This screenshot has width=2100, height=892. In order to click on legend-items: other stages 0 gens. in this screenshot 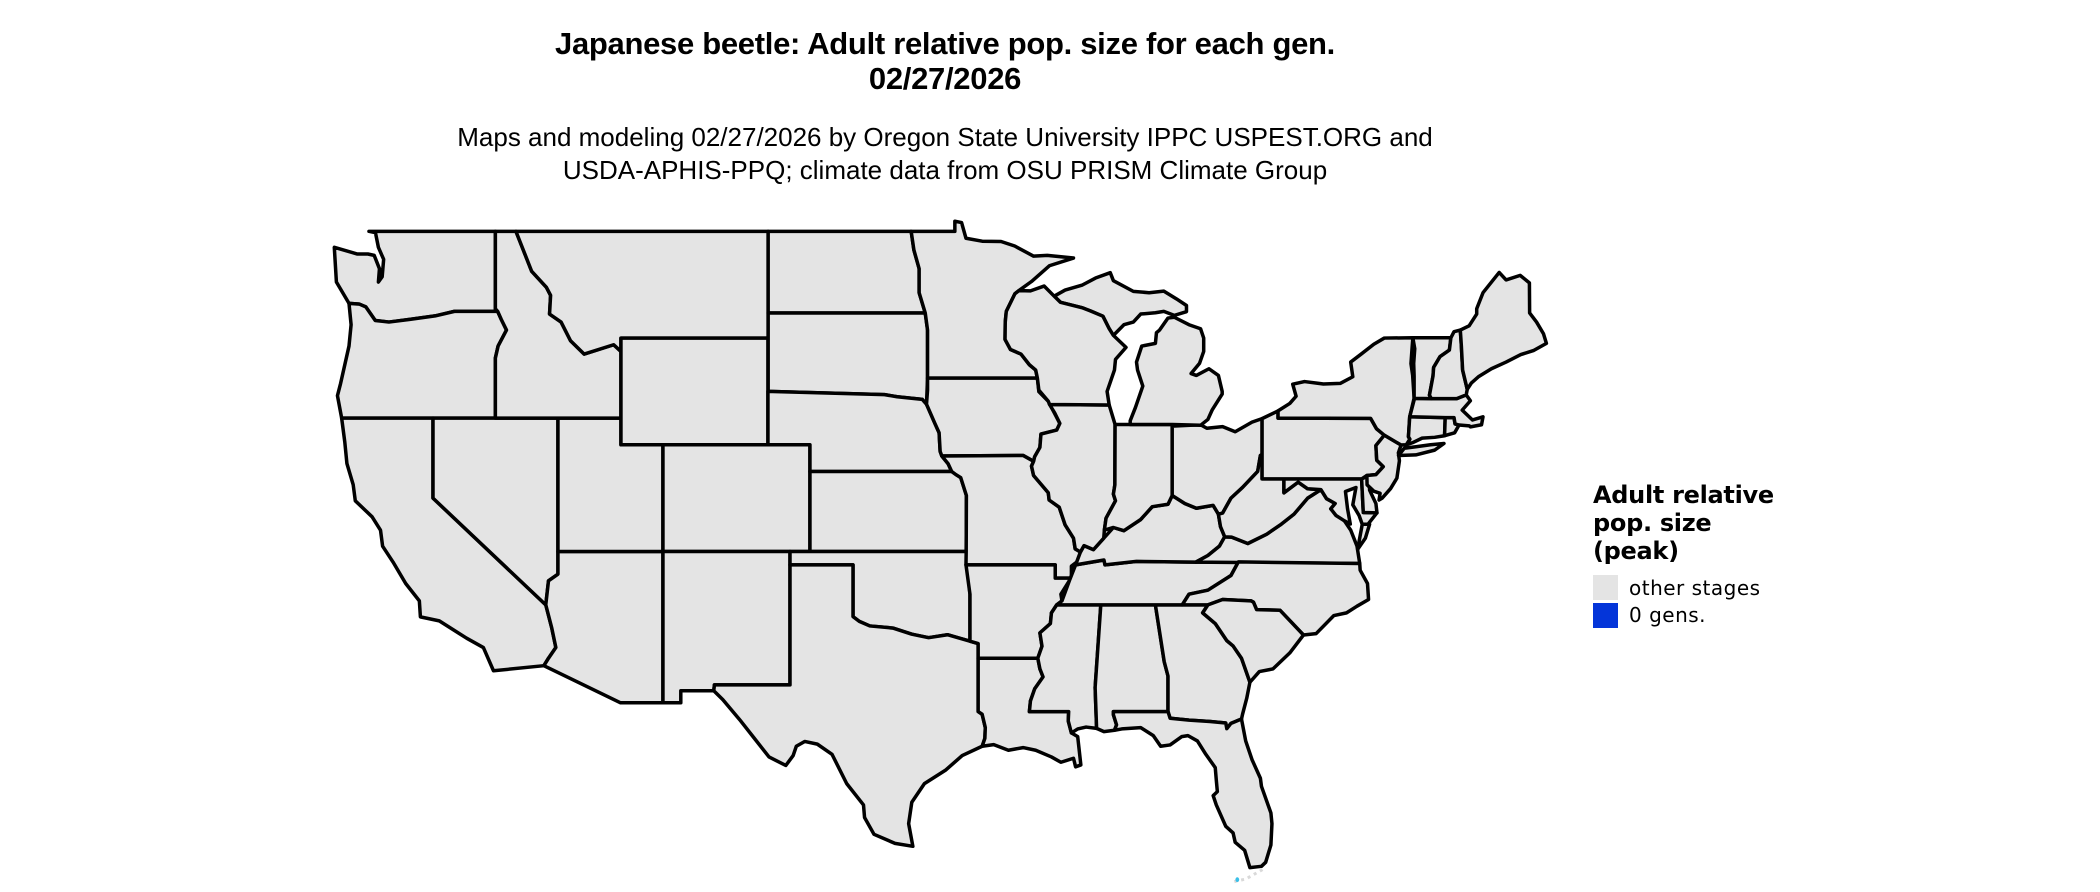, I will do `click(1683, 601)`.